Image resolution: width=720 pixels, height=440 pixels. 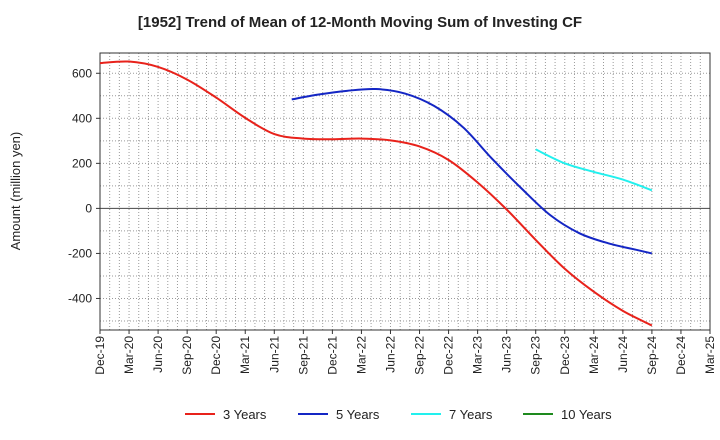 What do you see at coordinates (586, 414) in the screenshot?
I see `legend-label-10-years: 10 Years` at bounding box center [586, 414].